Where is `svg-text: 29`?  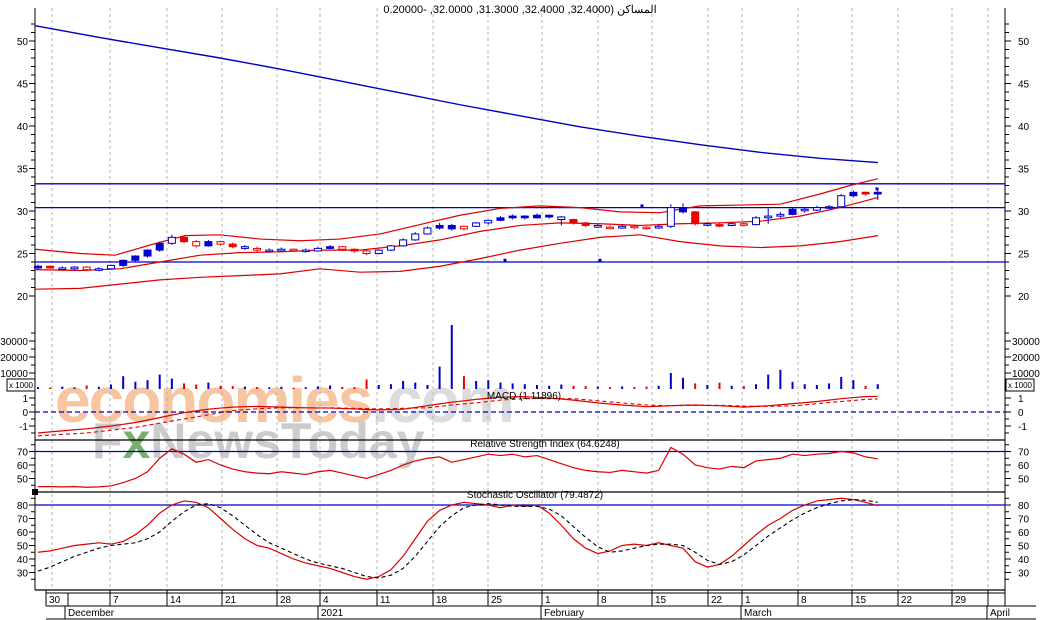 svg-text: 29 is located at coordinates (961, 600).